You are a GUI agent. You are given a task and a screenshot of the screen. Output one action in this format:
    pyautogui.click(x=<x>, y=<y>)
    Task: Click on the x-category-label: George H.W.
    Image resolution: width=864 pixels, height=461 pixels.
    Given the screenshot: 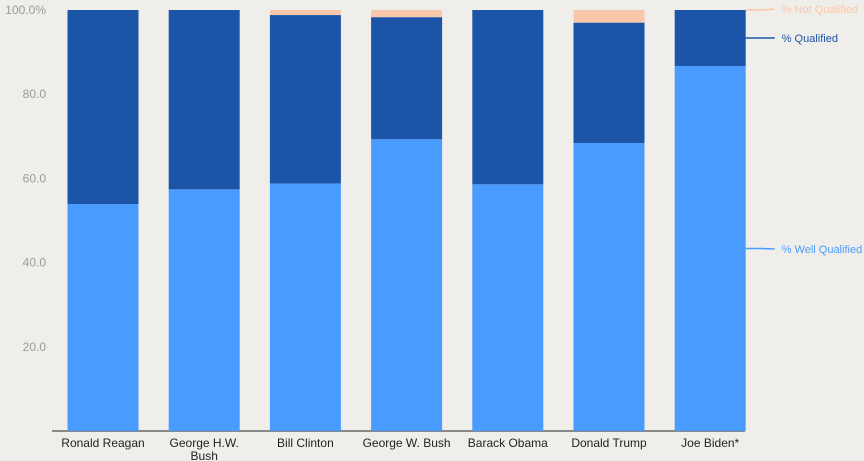 What is the action you would take?
    pyautogui.click(x=204, y=443)
    